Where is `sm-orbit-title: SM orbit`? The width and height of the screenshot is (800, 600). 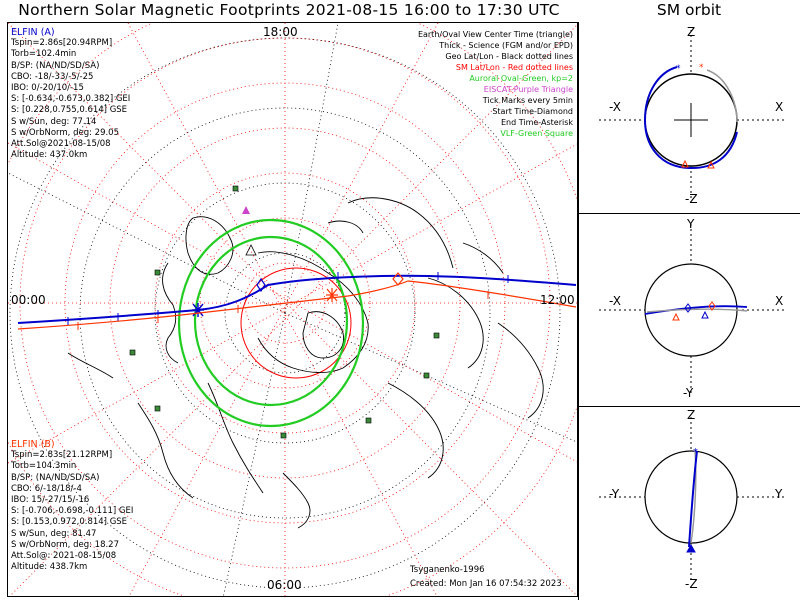
sm-orbit-title: SM orbit is located at coordinates (689, 10).